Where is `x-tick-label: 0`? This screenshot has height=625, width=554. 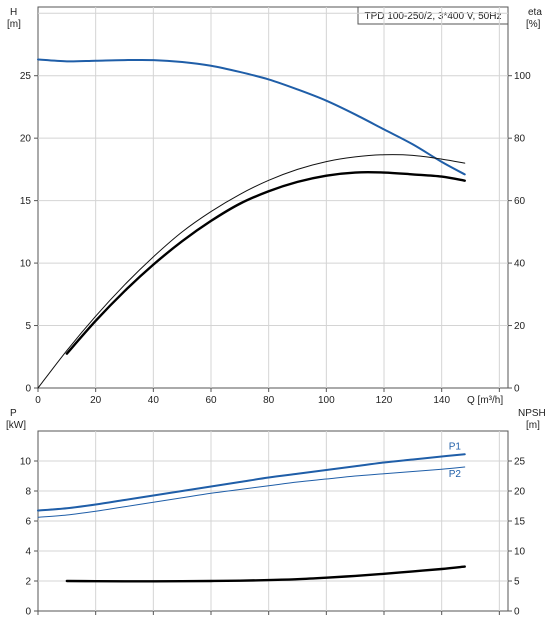 x-tick-label: 0 is located at coordinates (38, 400).